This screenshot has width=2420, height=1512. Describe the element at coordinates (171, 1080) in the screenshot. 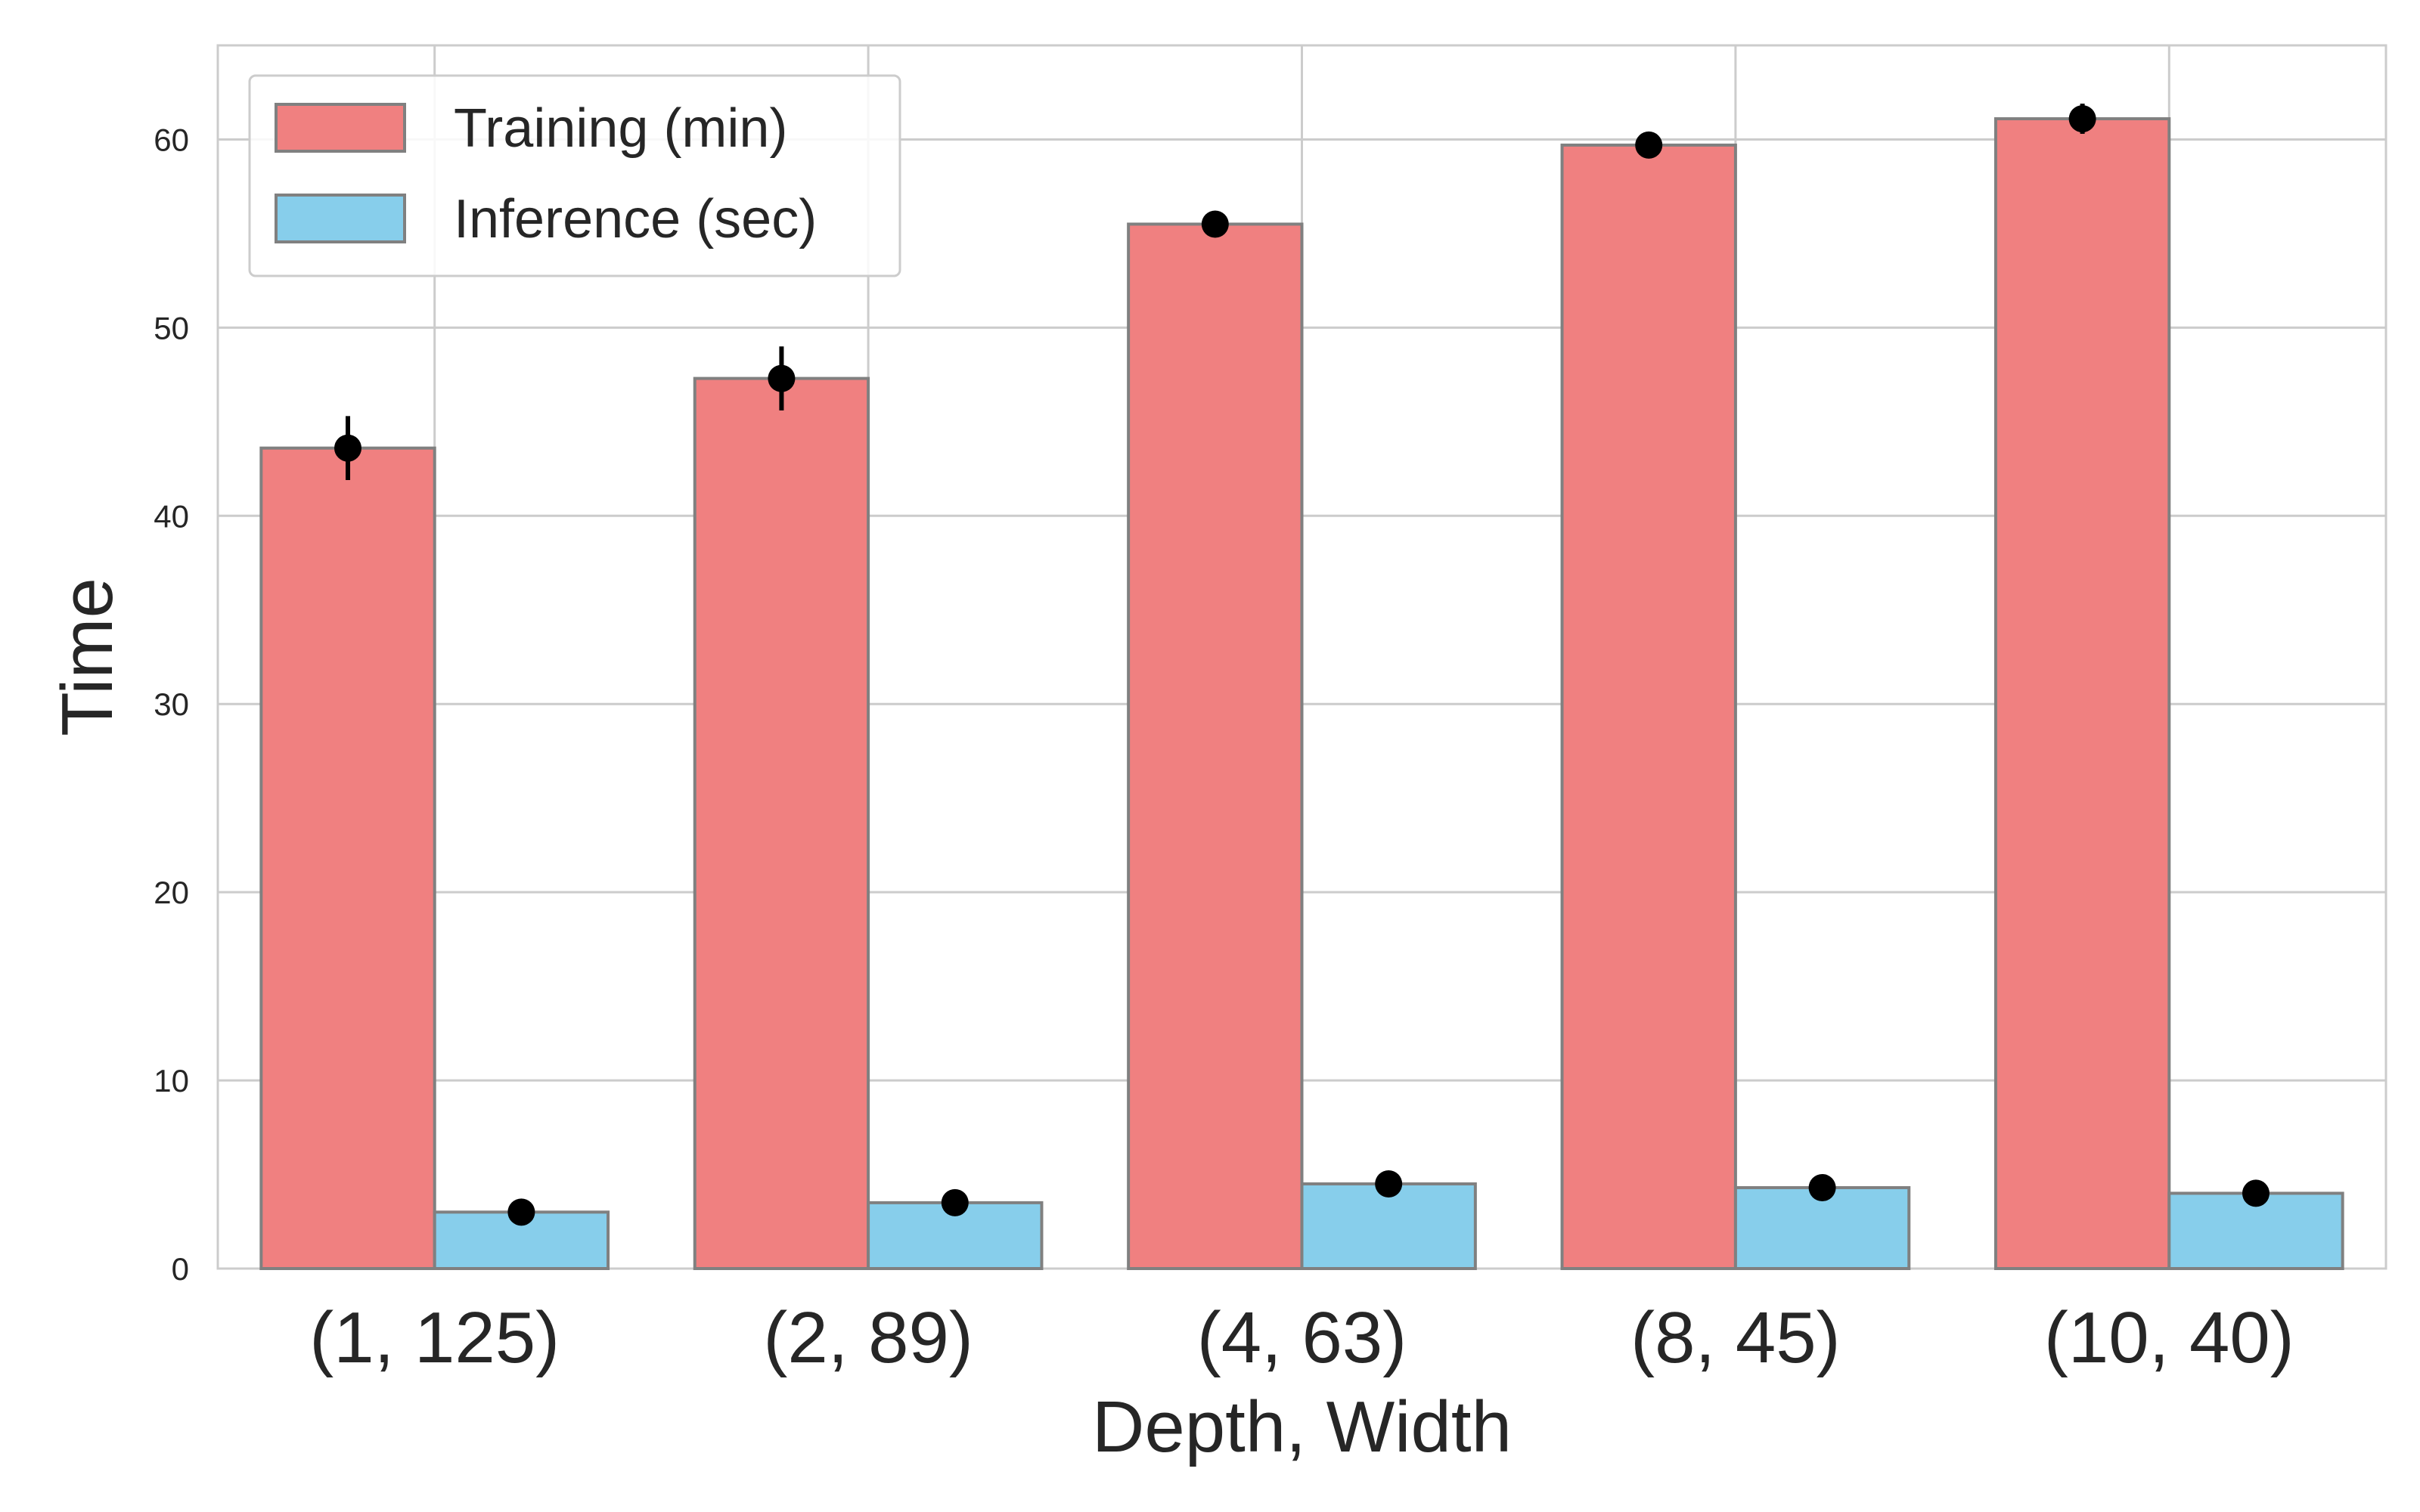

I see `y-tick-label: 10` at that location.